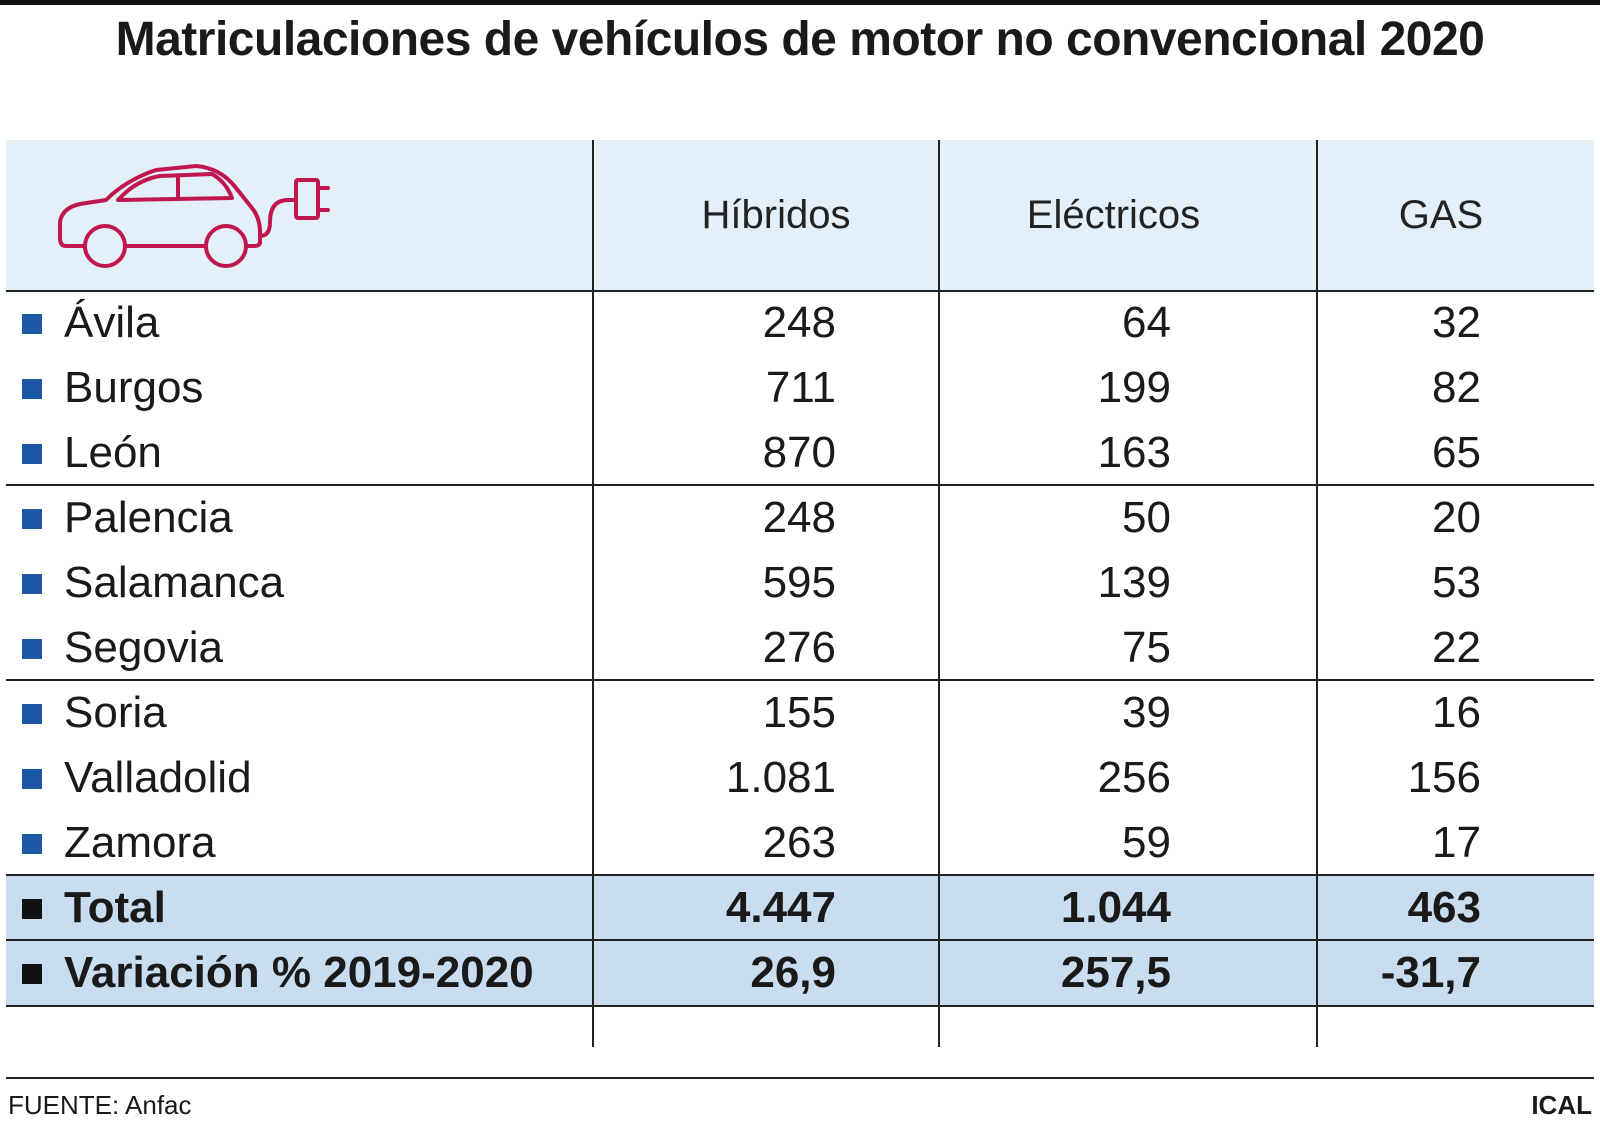 This screenshot has width=1600, height=1125. I want to click on row-label: Palencia, so click(148, 517).